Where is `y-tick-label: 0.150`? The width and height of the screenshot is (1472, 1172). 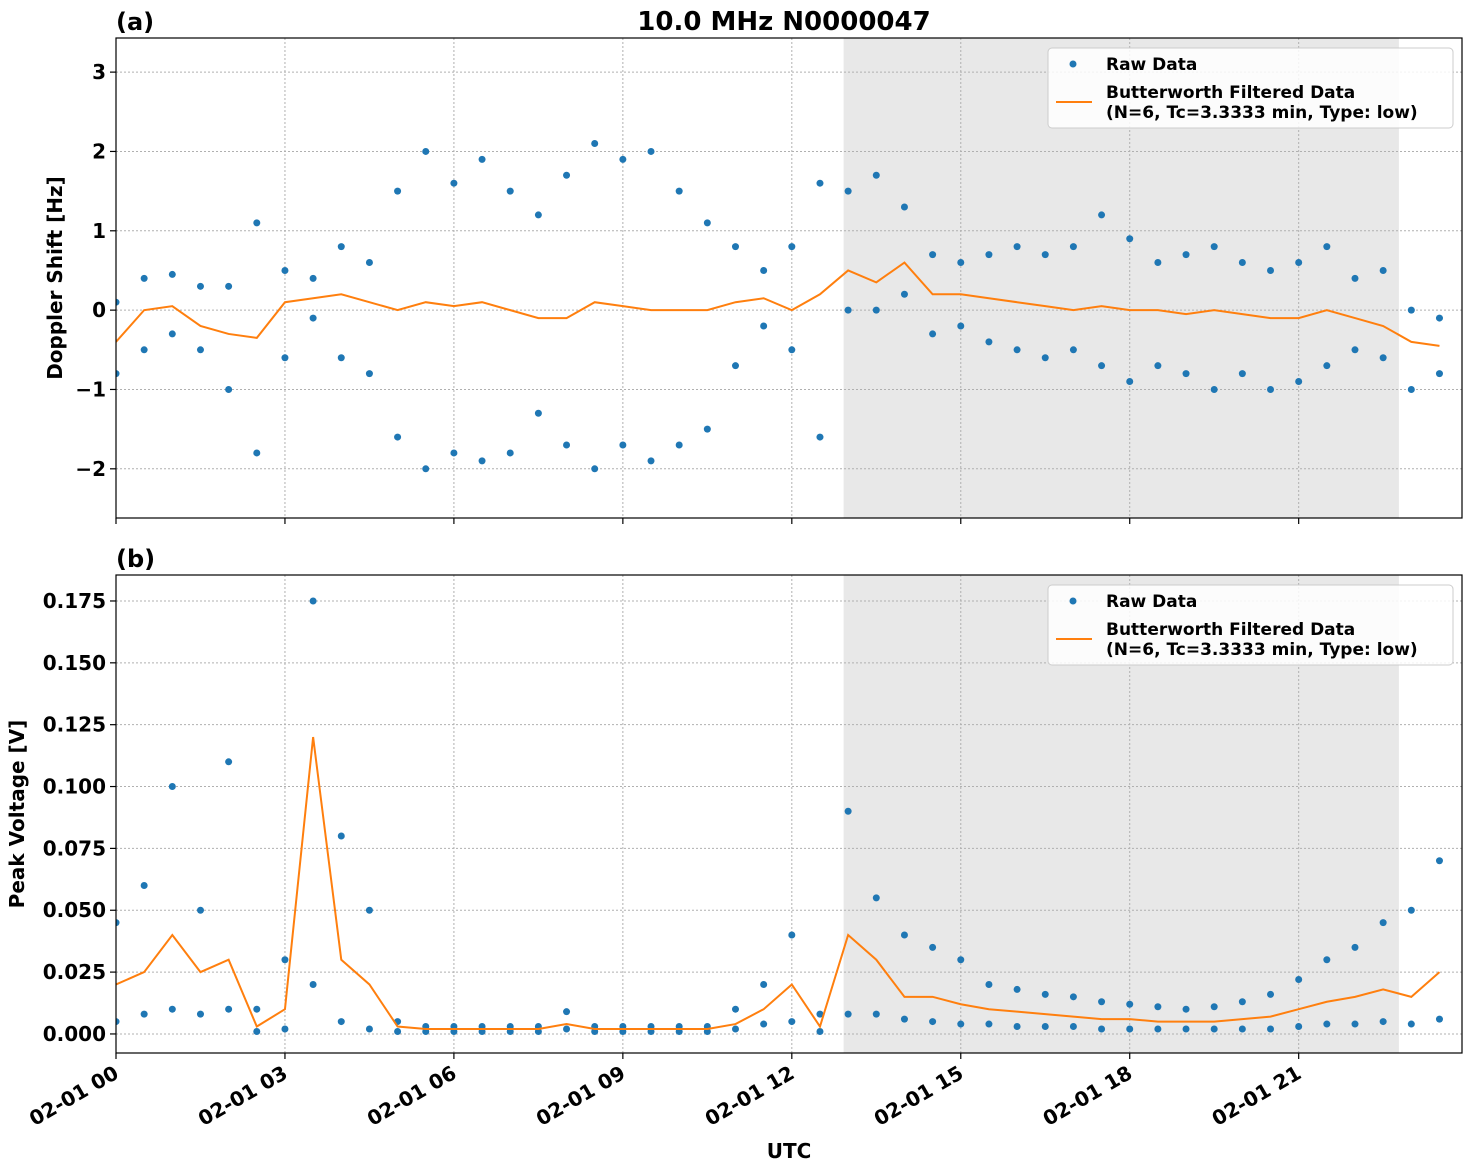 y-tick-label: 0.150 is located at coordinates (74, 663).